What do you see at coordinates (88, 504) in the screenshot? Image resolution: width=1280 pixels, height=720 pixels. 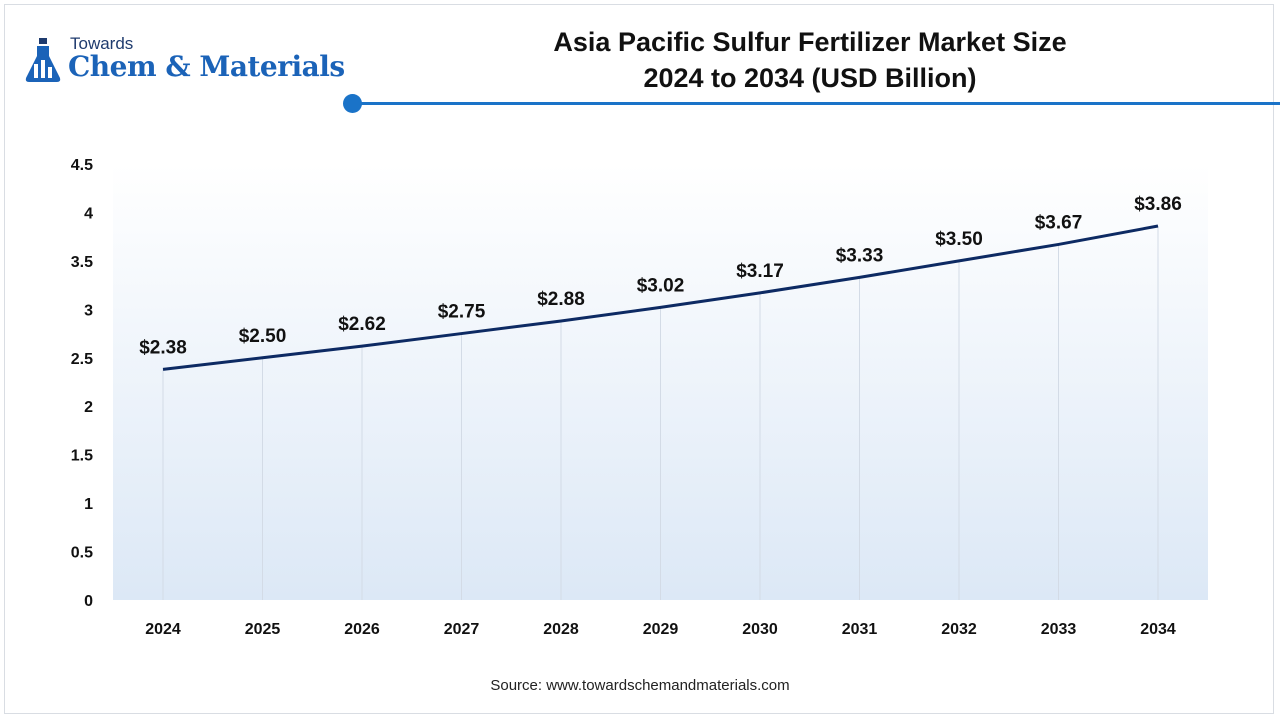 I see `y-tick-label: 1` at bounding box center [88, 504].